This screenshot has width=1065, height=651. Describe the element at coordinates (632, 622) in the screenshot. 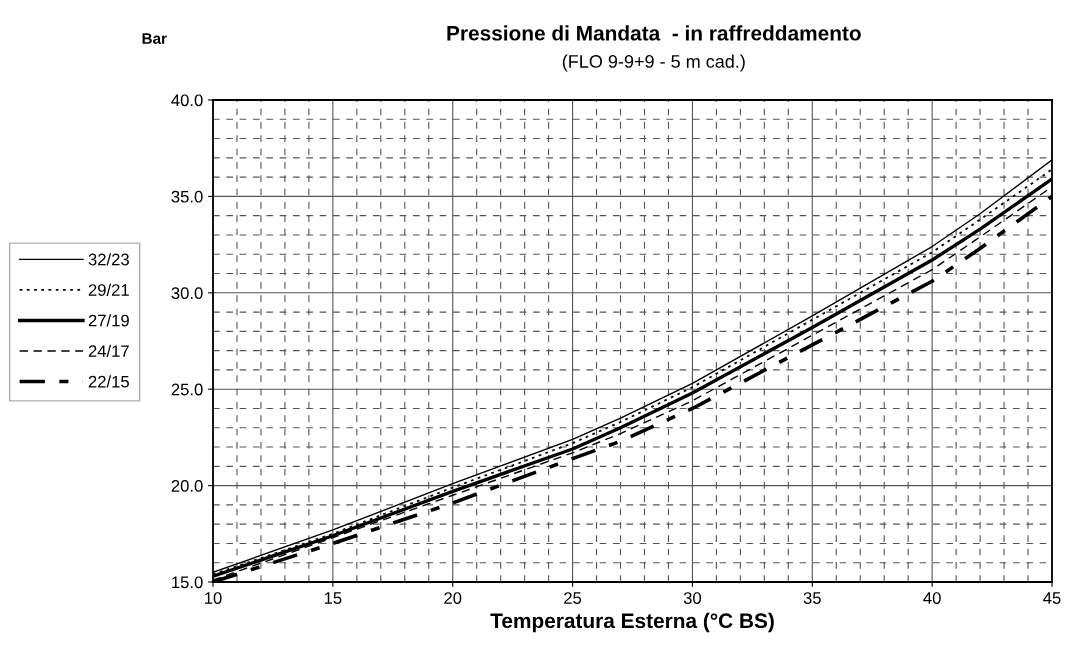

I see `x-axis-title: Temperatura Esterna (°C BS)` at that location.